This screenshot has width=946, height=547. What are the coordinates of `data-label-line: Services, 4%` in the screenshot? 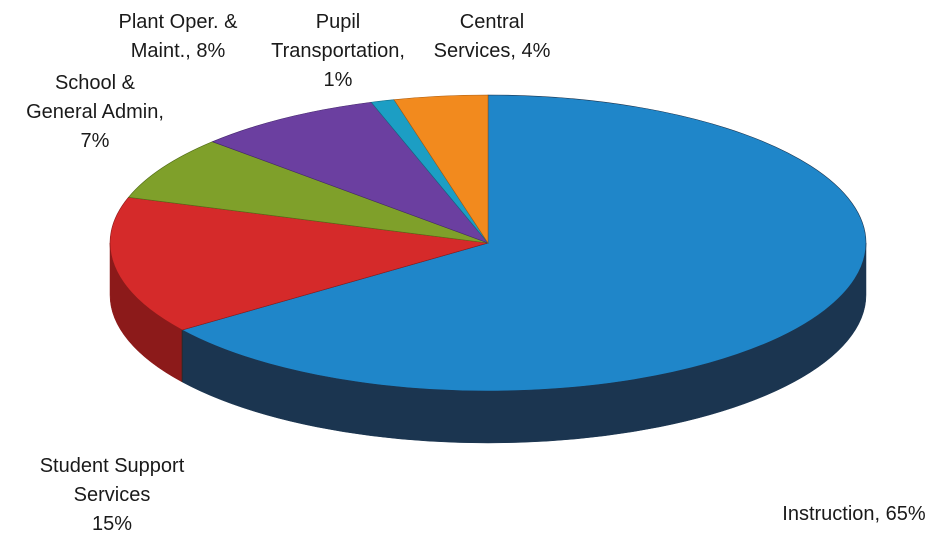 It's located at (492, 51).